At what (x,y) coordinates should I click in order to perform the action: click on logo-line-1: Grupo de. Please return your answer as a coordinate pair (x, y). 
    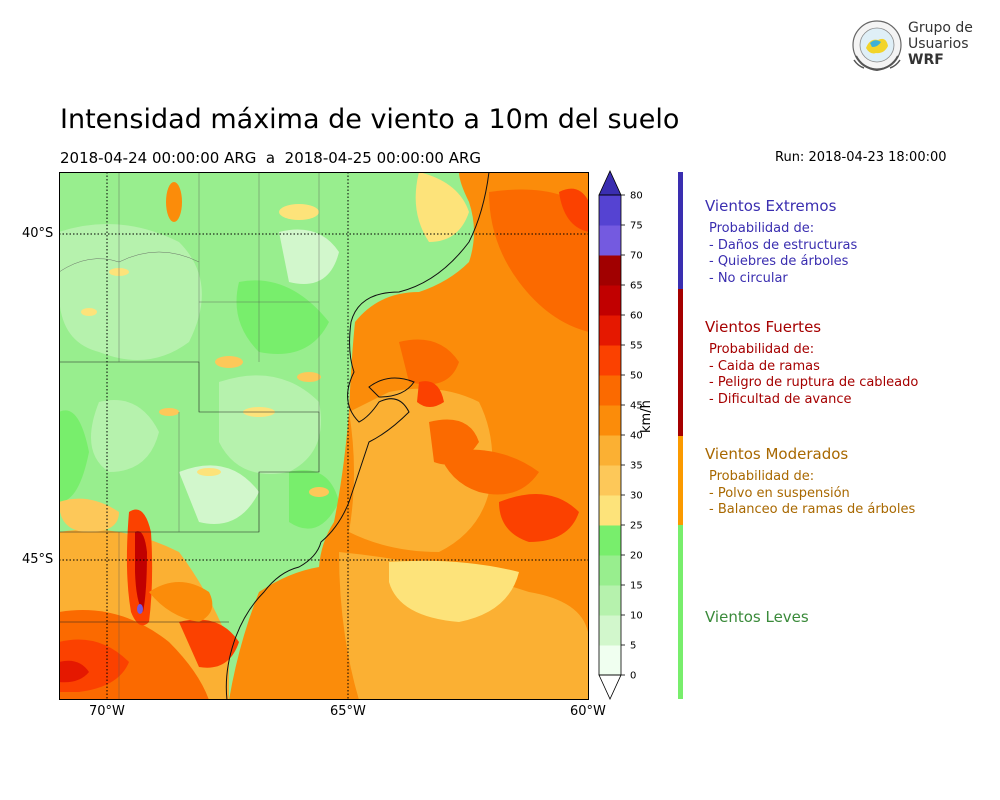
    Looking at the image, I should click on (940, 28).